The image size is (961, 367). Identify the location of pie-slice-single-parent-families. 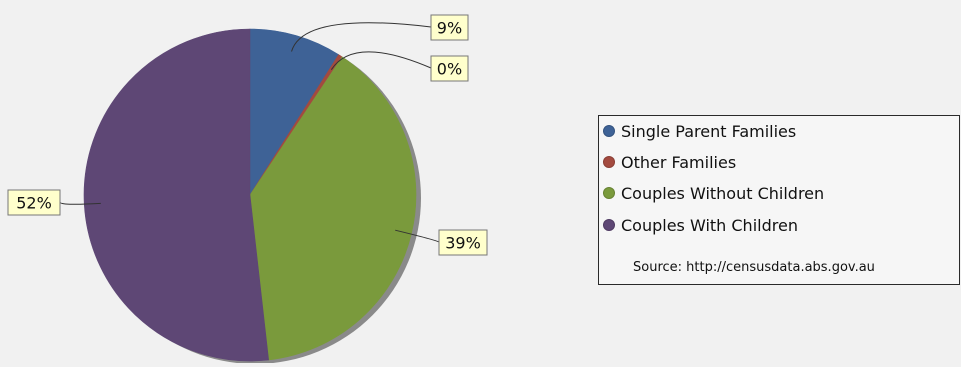
(294, 112).